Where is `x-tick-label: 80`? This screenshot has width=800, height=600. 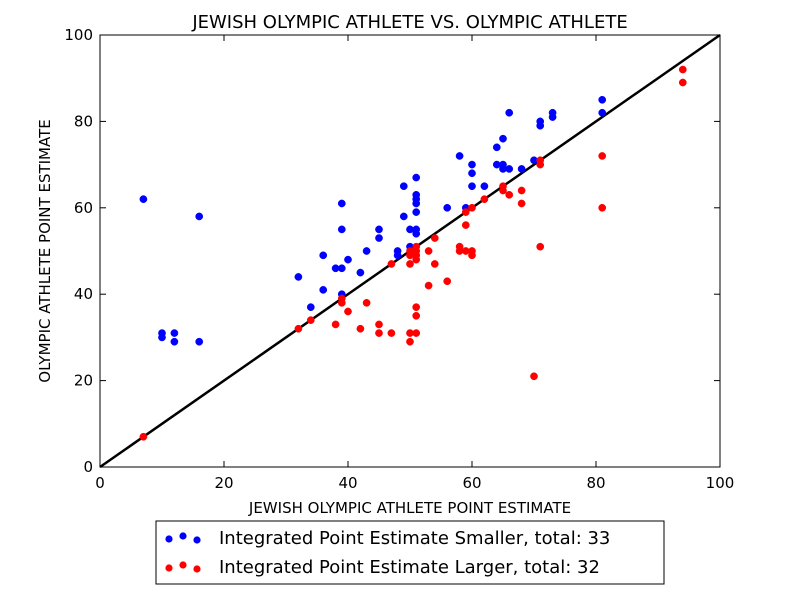
x-tick-label: 80 is located at coordinates (595, 483).